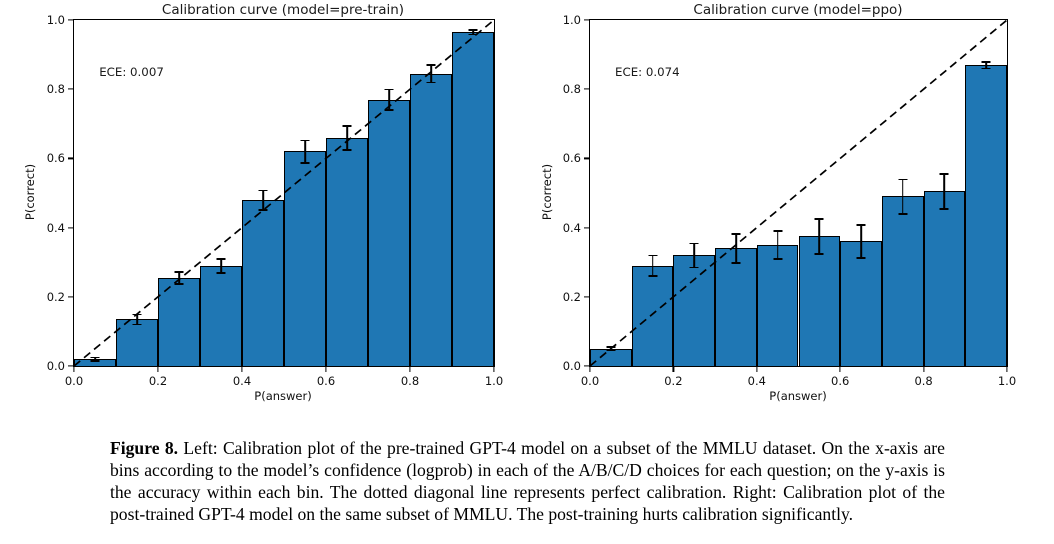 This screenshot has width=1054, height=544. I want to click on y-tick-label: 0.0, so click(55, 366).